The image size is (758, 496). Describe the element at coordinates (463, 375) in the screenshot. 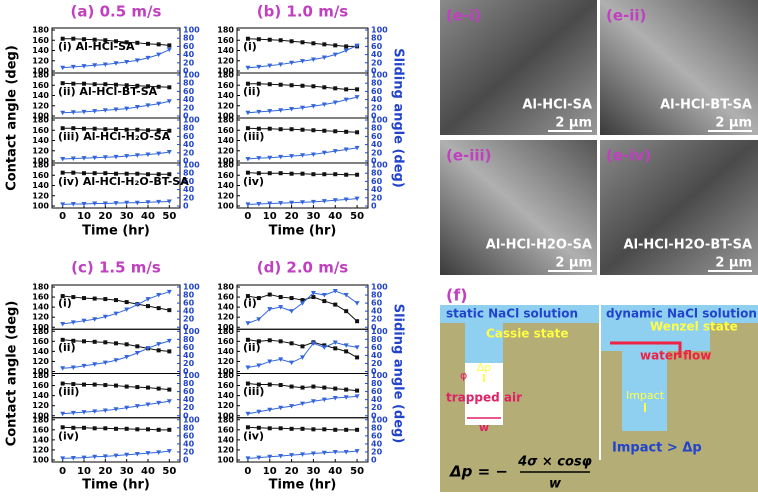

I see `diagram-text: φ` at that location.